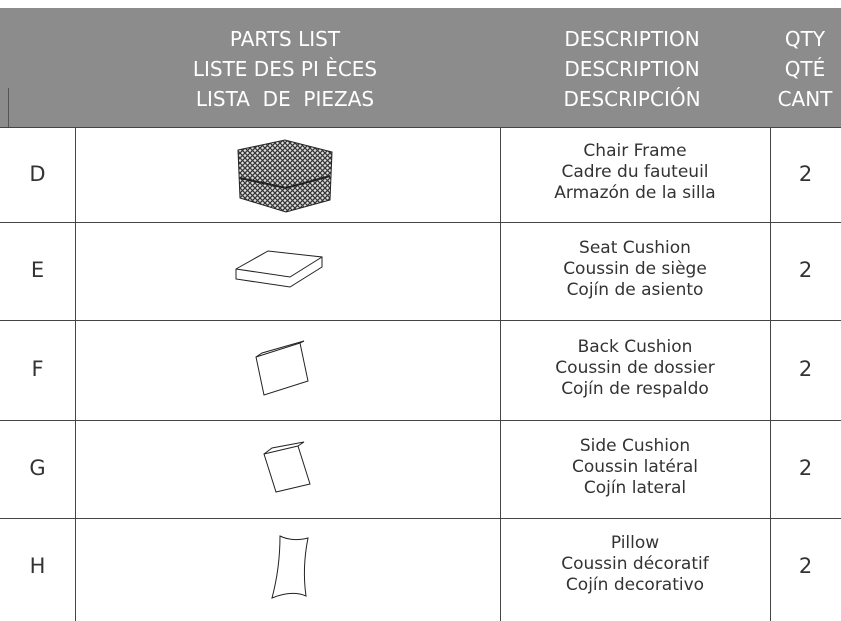  What do you see at coordinates (805, 69) in the screenshot?
I see `header-text: QTÉ` at bounding box center [805, 69].